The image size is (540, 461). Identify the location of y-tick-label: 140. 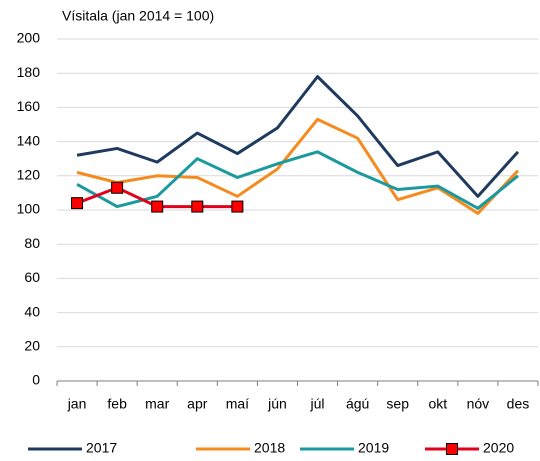
(29, 140).